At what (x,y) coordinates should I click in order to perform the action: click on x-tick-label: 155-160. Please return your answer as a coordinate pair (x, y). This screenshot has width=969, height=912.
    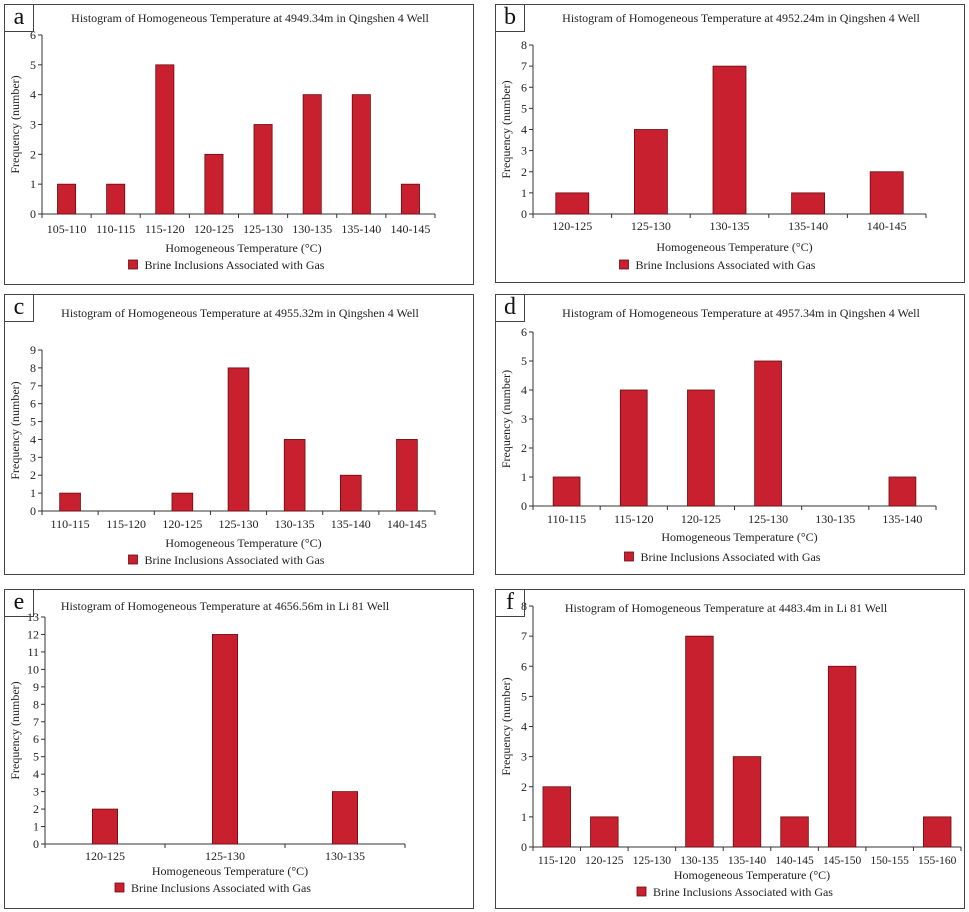
    Looking at the image, I should click on (937, 861).